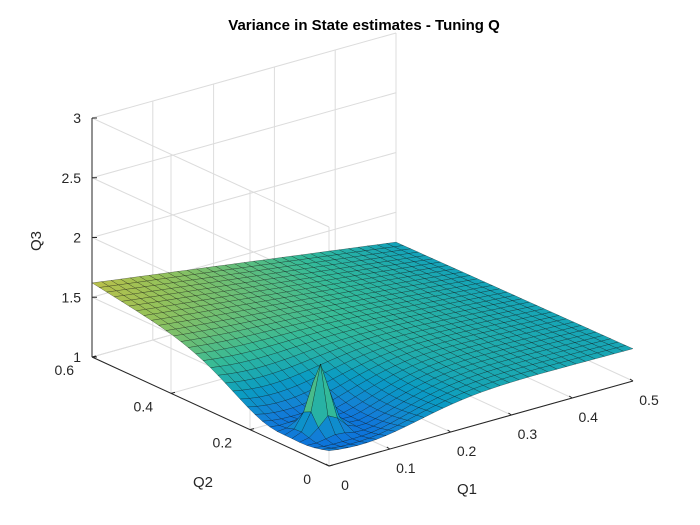 Image resolution: width=700 pixels, height=525 pixels. What do you see at coordinates (364, 25) in the screenshot?
I see `chart-title: Variance in State estimates - Tuning Q` at bounding box center [364, 25].